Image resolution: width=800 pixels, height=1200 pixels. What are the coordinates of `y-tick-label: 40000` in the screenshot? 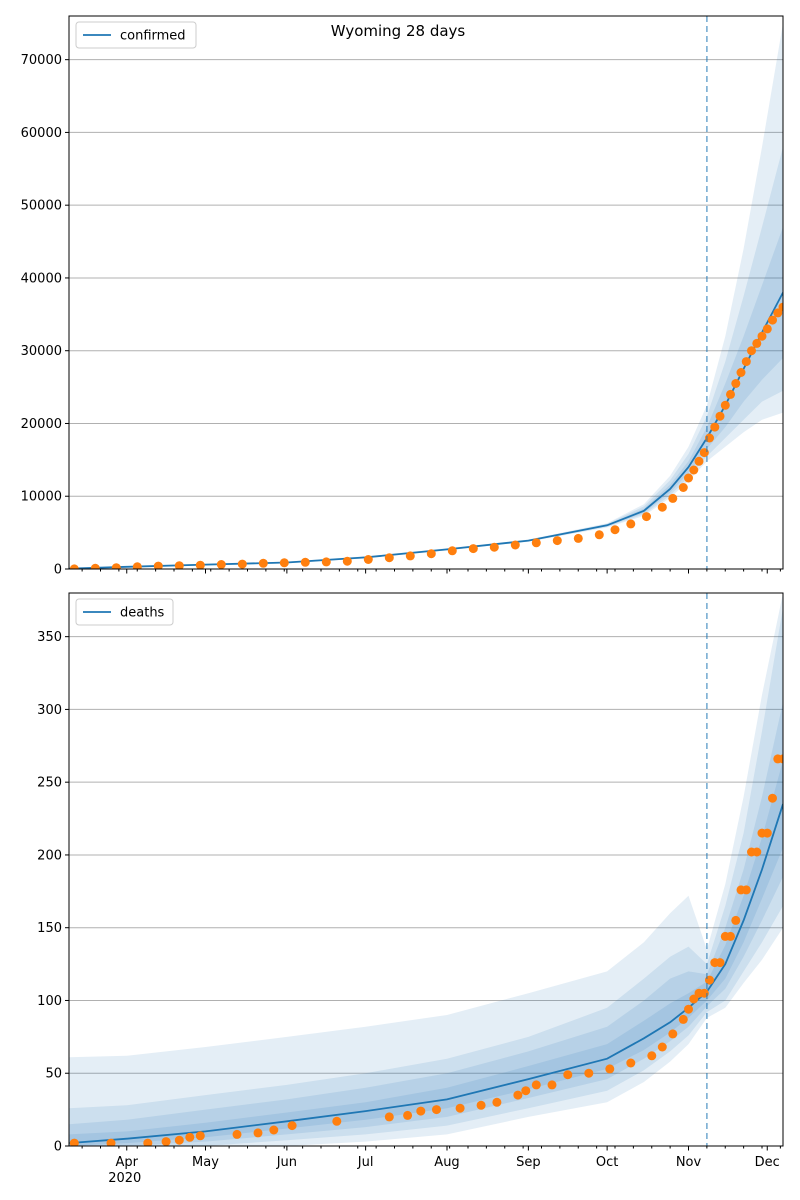 It's located at (41, 278).